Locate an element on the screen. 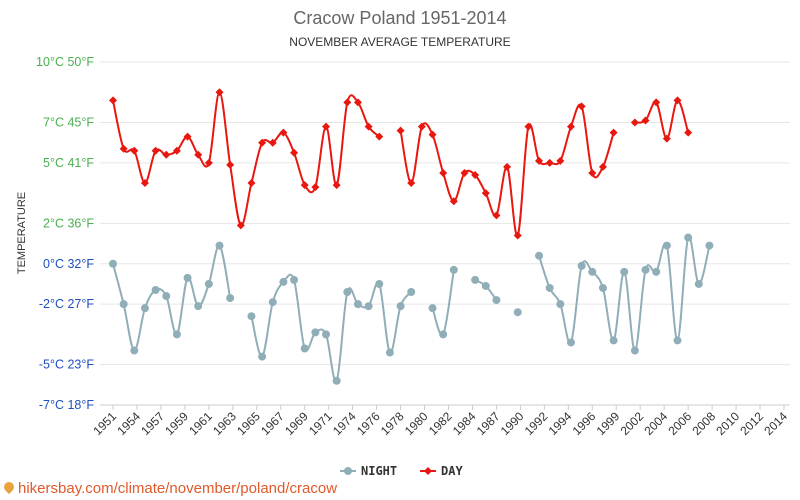 This screenshot has width=800, height=500. legend-item-day: DAY is located at coordinates (441, 471).